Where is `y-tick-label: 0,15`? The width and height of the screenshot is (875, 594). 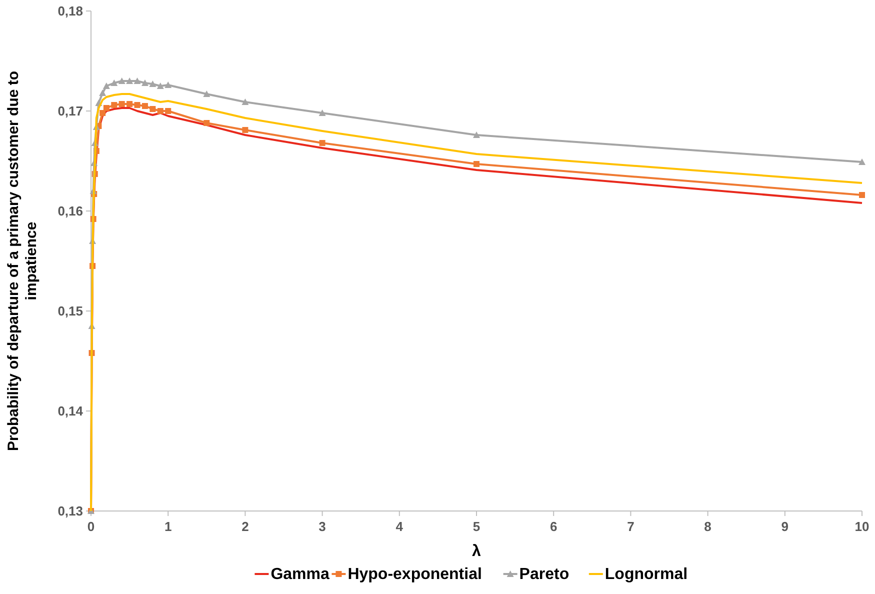 y-tick-label: 0,15 is located at coordinates (70, 311).